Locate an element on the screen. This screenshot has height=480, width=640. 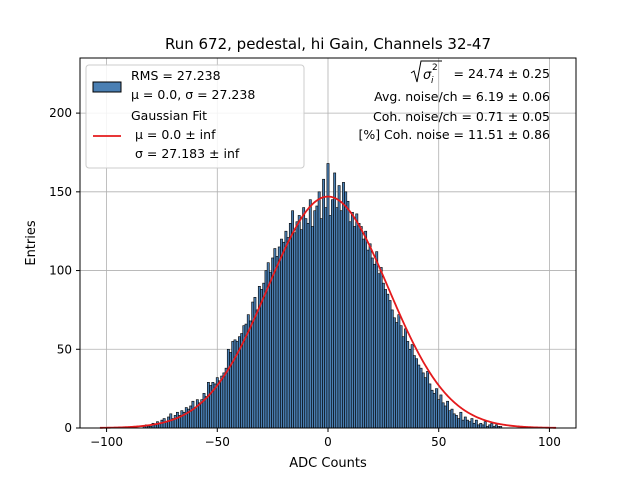
x-axis-ticks: −100 −50 0 50 100 is located at coordinates (325, 438).